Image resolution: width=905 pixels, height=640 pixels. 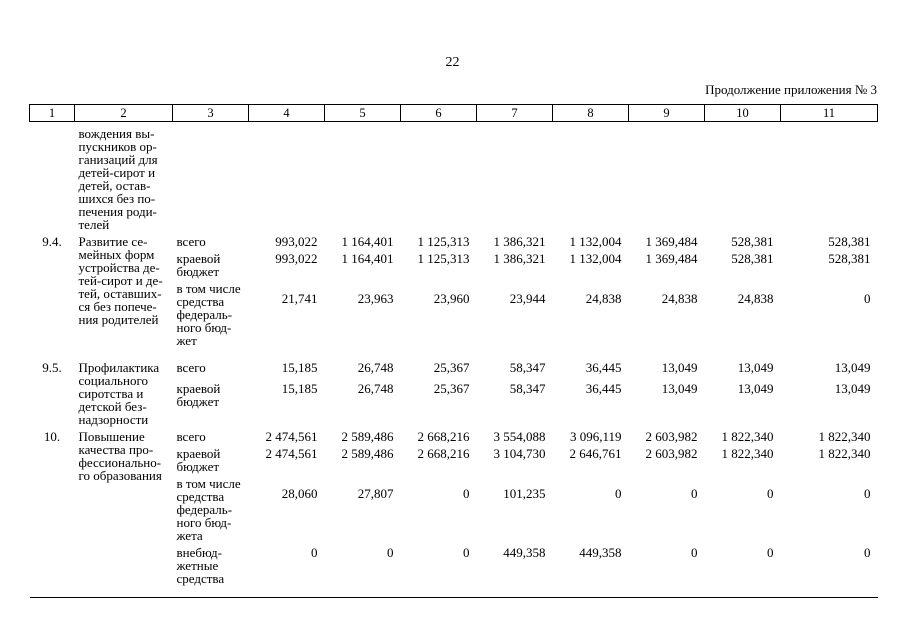 What do you see at coordinates (52, 367) in the screenshot?
I see `row-number: 9.5.` at bounding box center [52, 367].